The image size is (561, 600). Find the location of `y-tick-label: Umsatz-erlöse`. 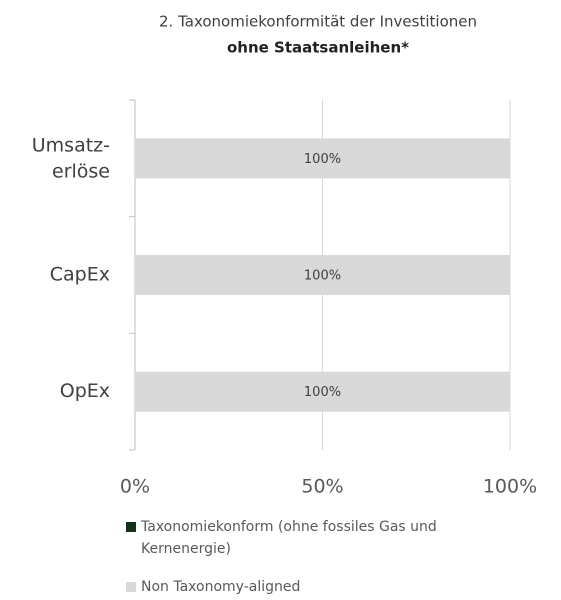

y-tick-label: Umsatz-erlöse is located at coordinates (71, 158).